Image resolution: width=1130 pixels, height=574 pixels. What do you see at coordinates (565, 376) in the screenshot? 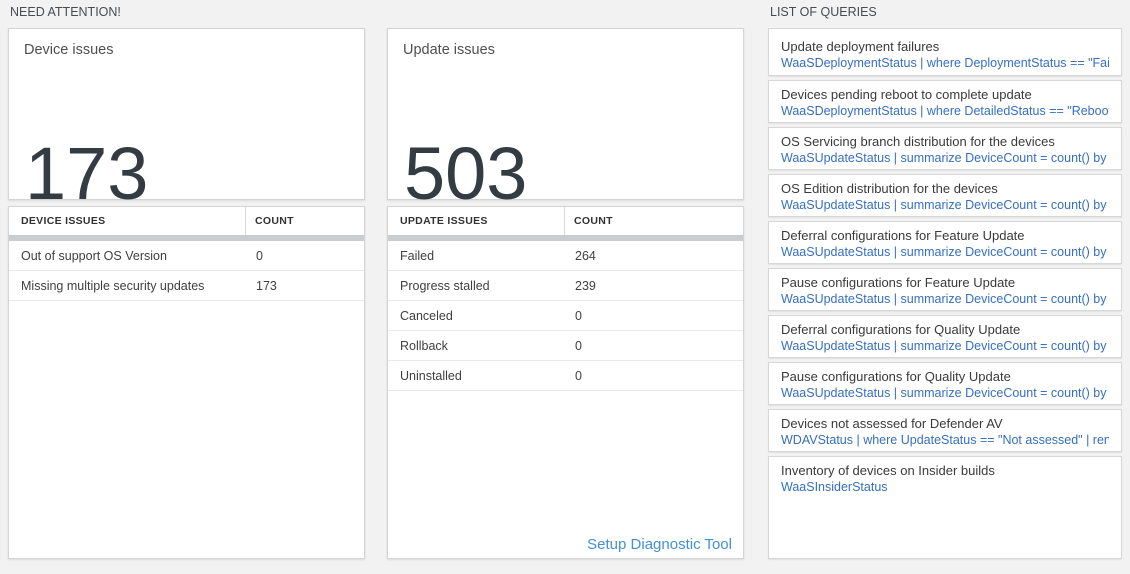
I see `table-row: Uninstalled 0` at bounding box center [565, 376].